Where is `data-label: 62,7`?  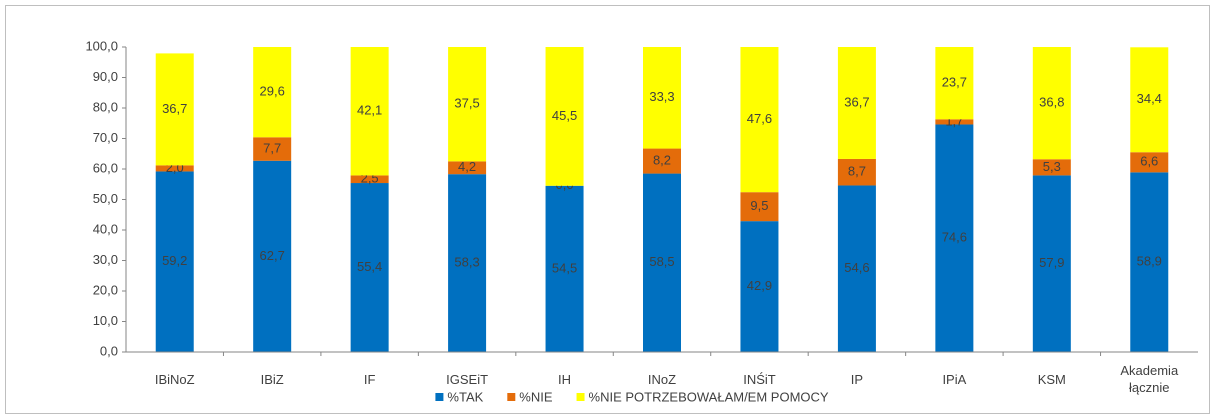 data-label: 62,7 is located at coordinates (272, 255).